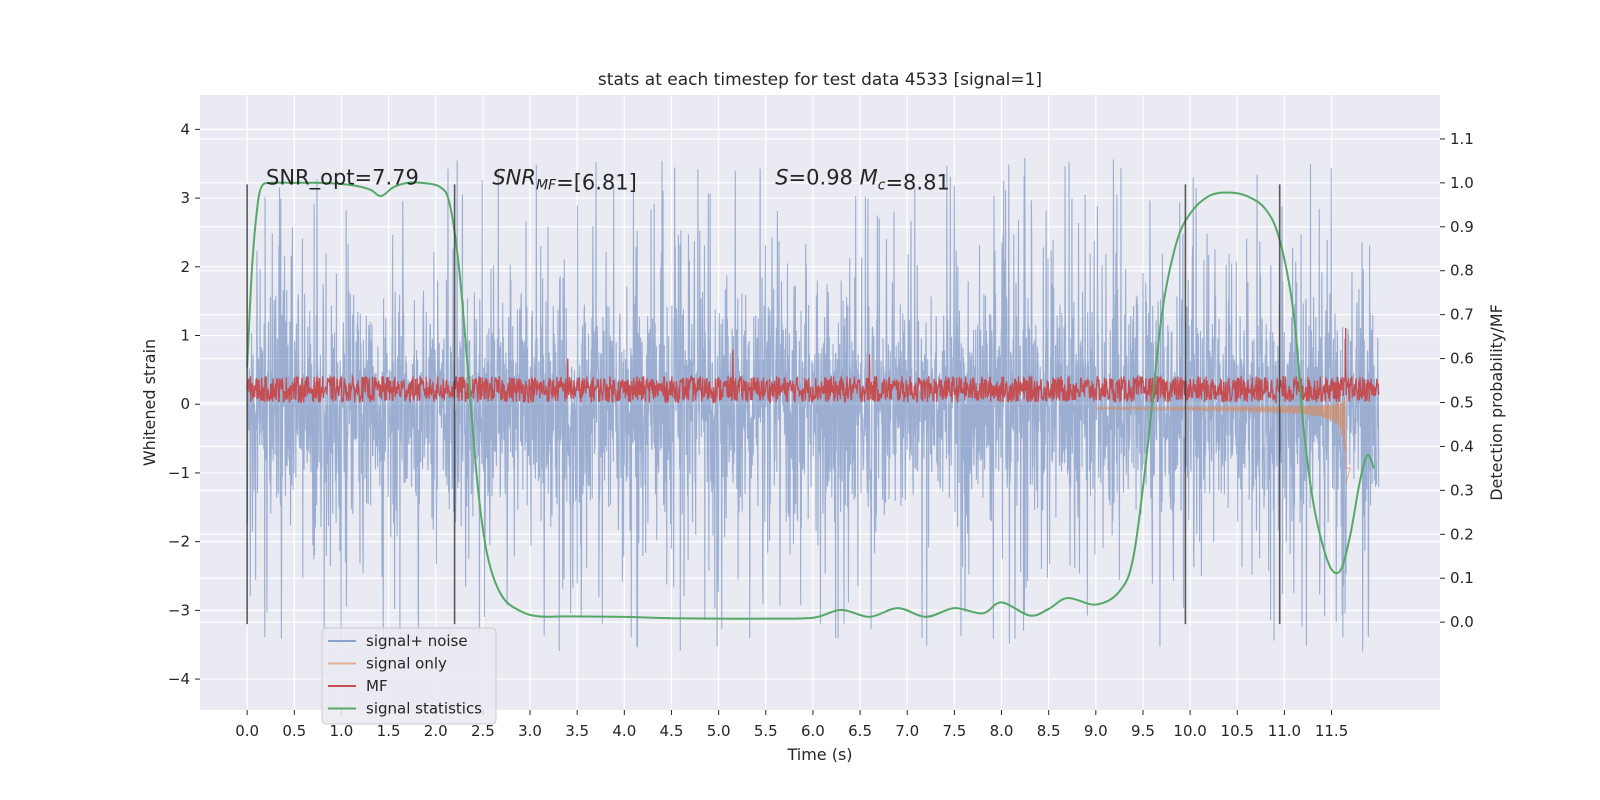 The height and width of the screenshot is (800, 1600). Describe the element at coordinates (389, 731) in the screenshot. I see `x-tick-label: 1.5` at that location.